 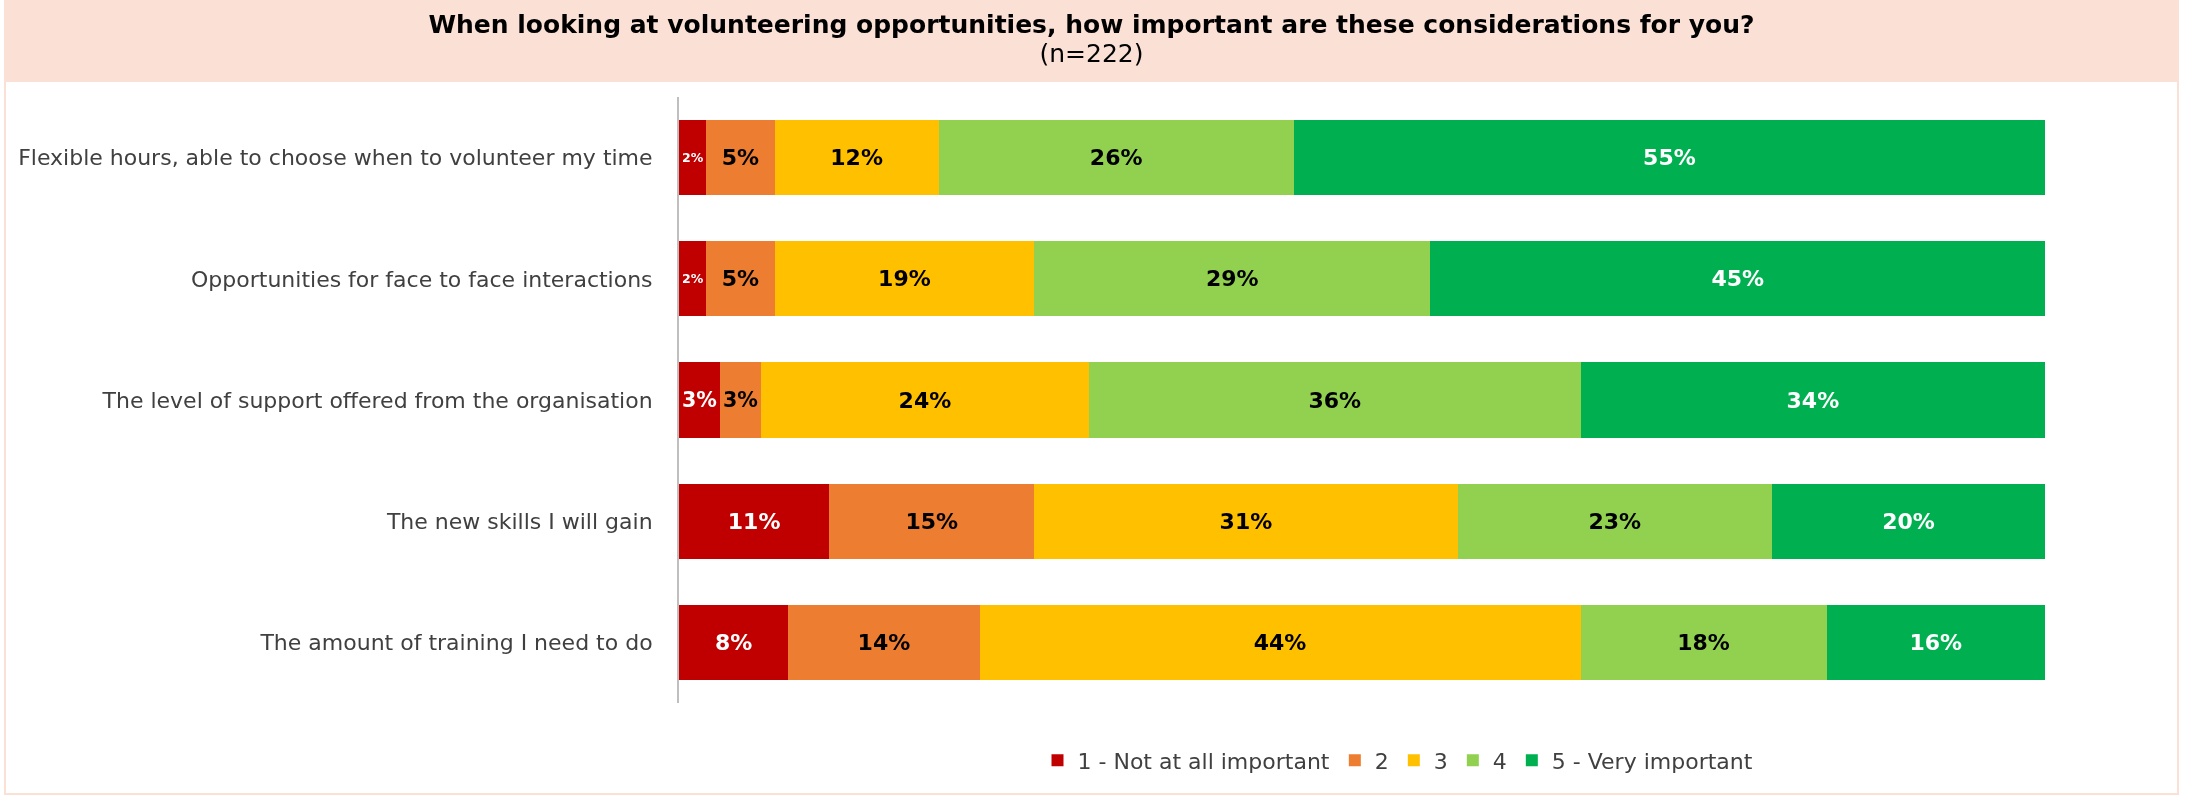 I want to click on data-label: 16%, so click(x=1936, y=642).